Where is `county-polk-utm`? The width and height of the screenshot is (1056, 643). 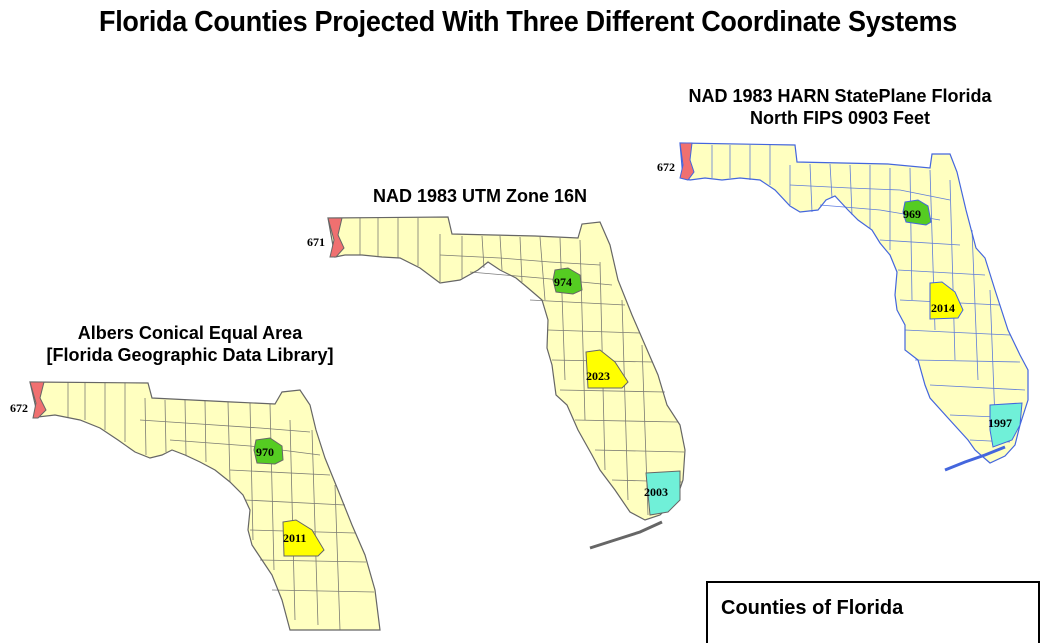 county-polk-utm is located at coordinates (607, 369).